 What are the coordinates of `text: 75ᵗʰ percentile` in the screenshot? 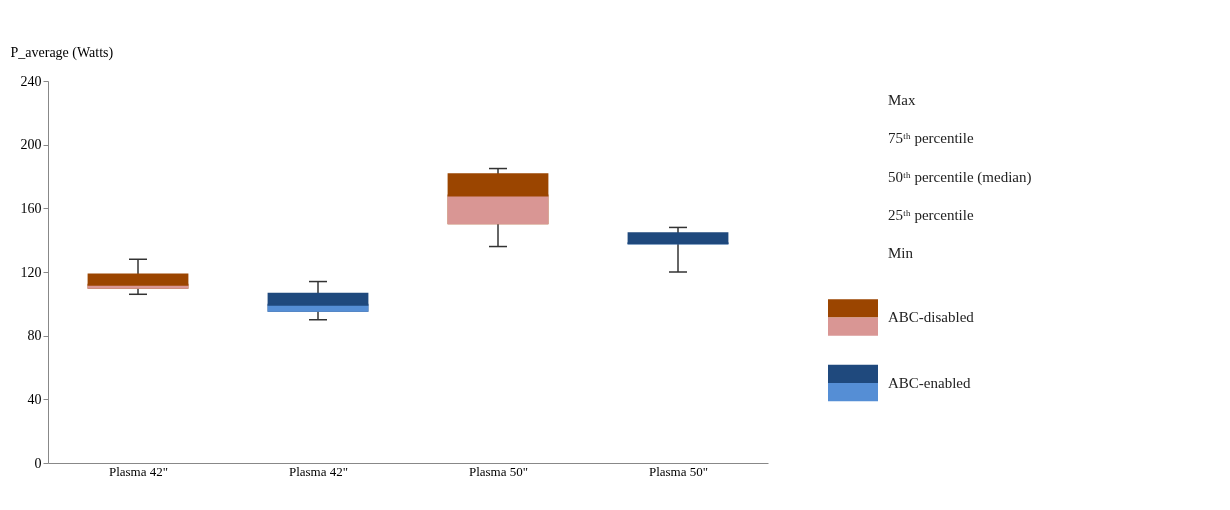 It's located at (931, 138).